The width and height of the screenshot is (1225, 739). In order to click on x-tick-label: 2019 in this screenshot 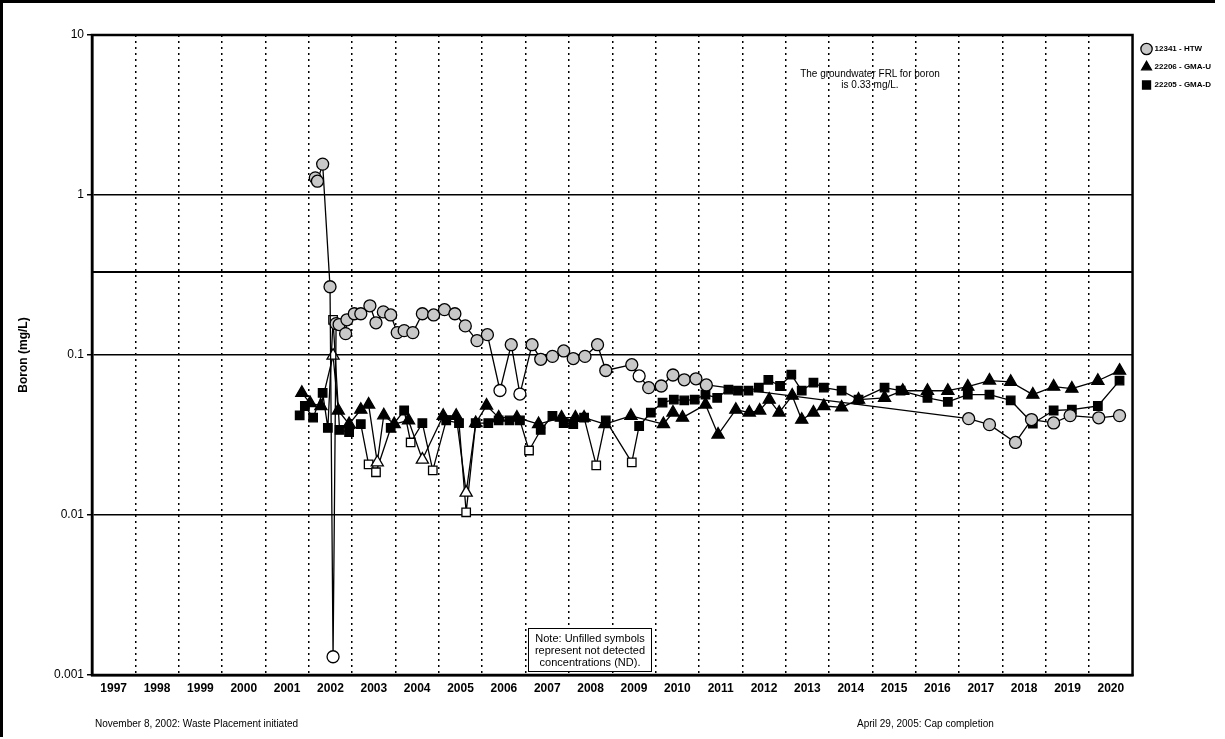, I will do `click(1068, 687)`.